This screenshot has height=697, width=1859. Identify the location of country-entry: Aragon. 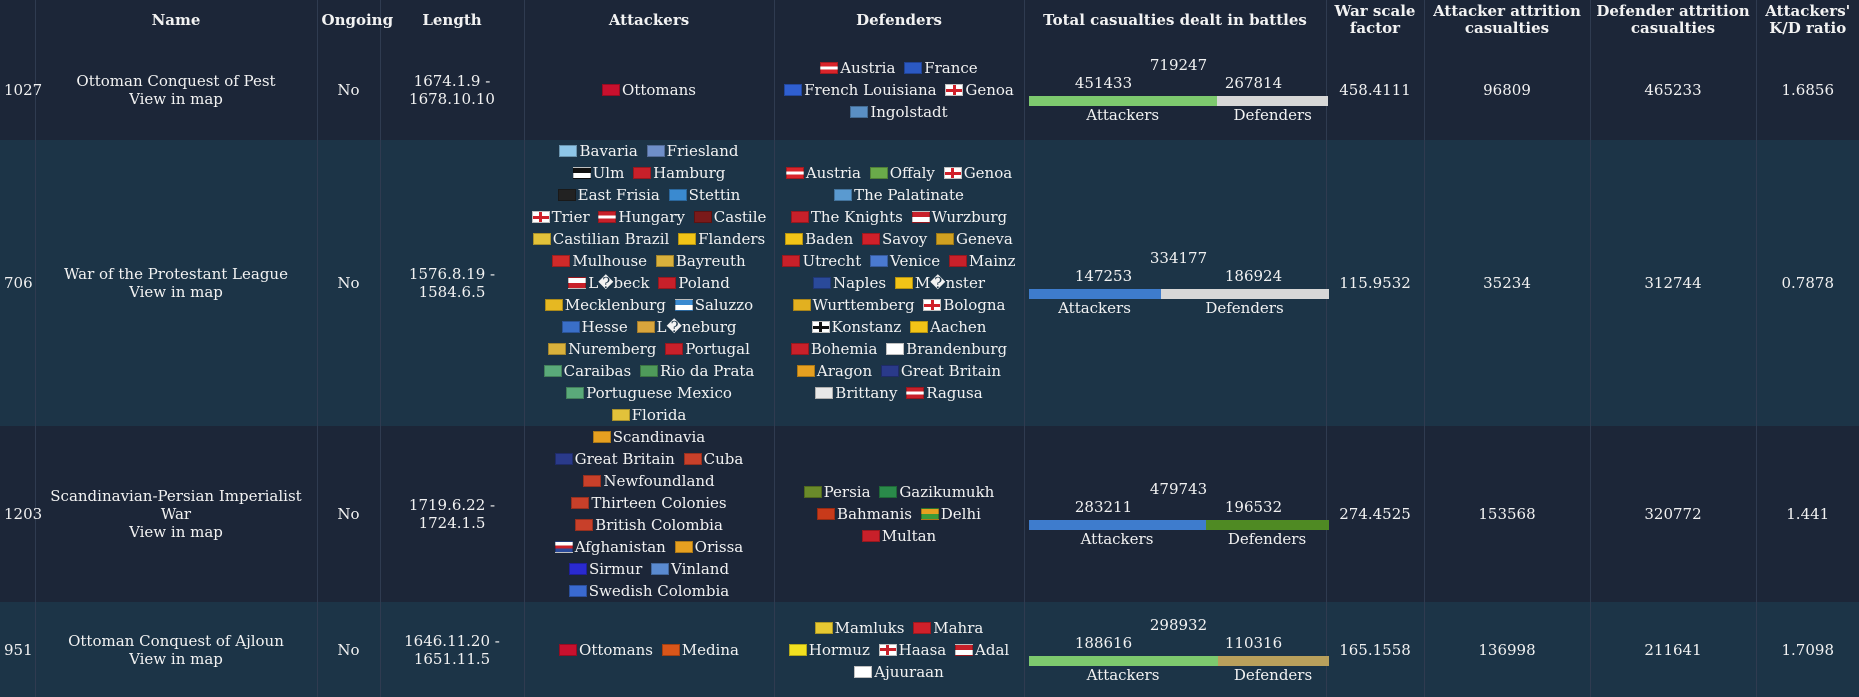
(834, 371).